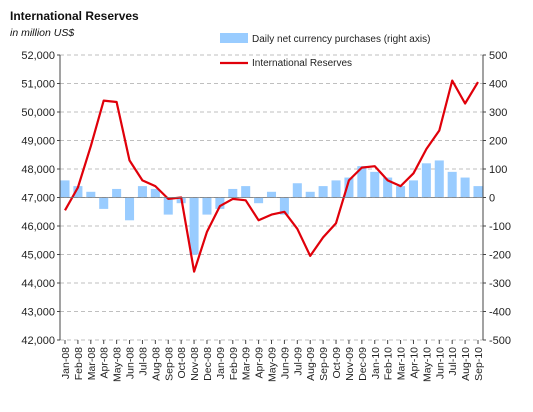 This screenshot has width=533, height=412. I want to click on x-tick-label: Jul-09, so click(298, 361).